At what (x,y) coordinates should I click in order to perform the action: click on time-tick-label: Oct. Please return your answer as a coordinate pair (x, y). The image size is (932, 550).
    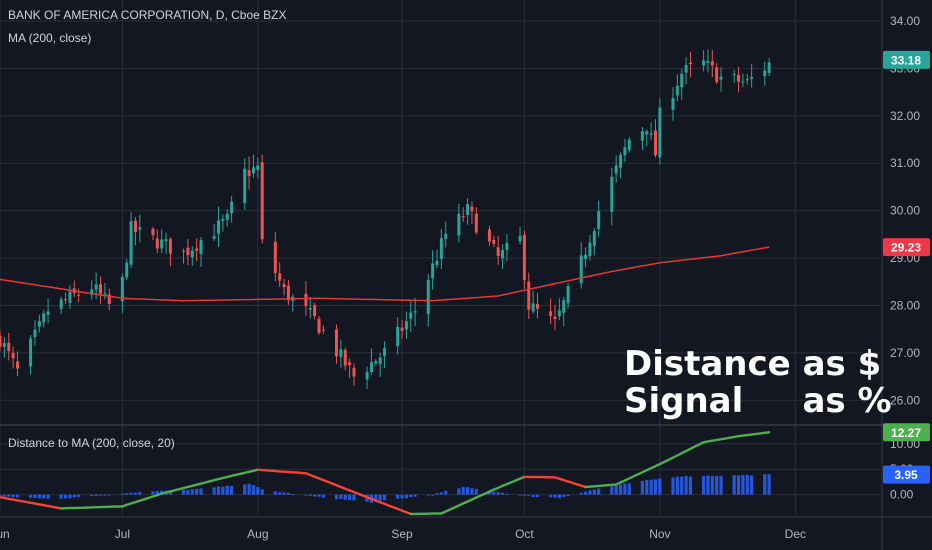
    Looking at the image, I should click on (524, 534).